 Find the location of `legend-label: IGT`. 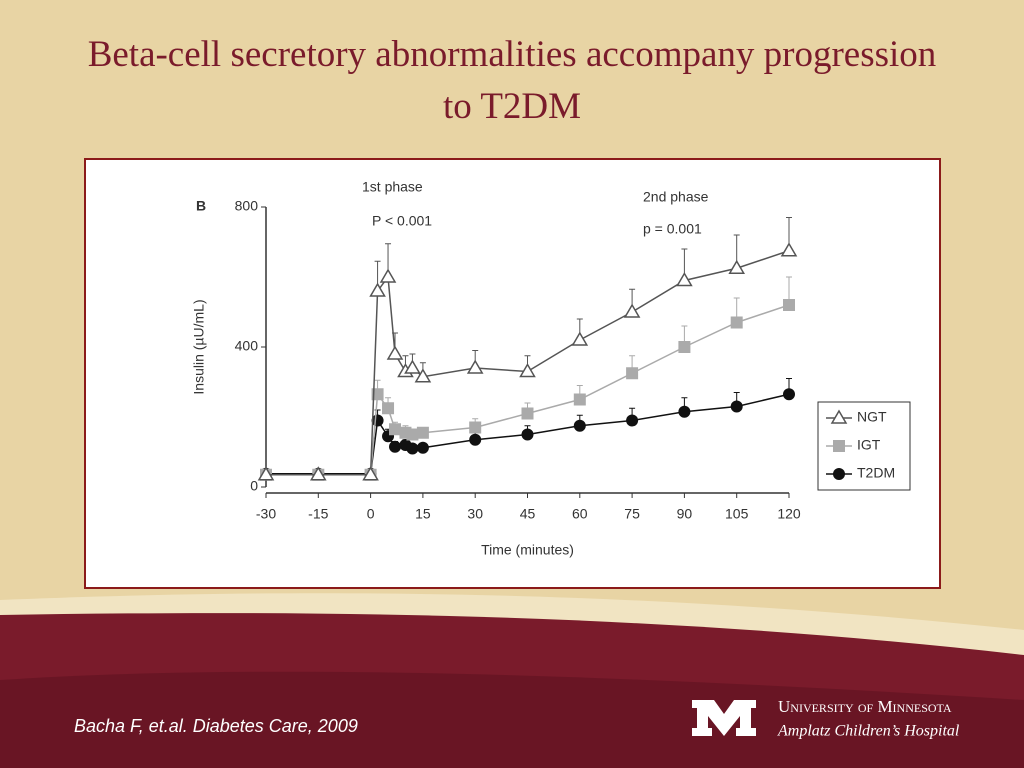

legend-label: IGT is located at coordinates (869, 445).